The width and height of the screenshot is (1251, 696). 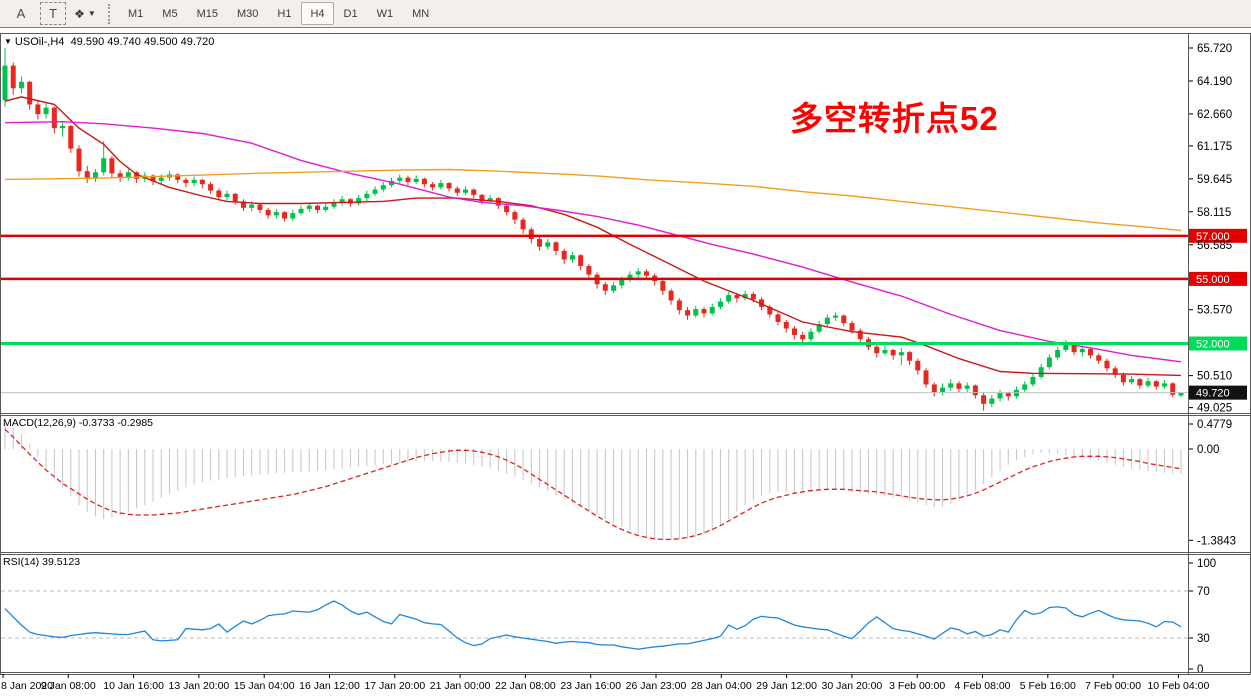 I want to click on time-axis-label: 26 Jan 23:00, so click(x=656, y=686).